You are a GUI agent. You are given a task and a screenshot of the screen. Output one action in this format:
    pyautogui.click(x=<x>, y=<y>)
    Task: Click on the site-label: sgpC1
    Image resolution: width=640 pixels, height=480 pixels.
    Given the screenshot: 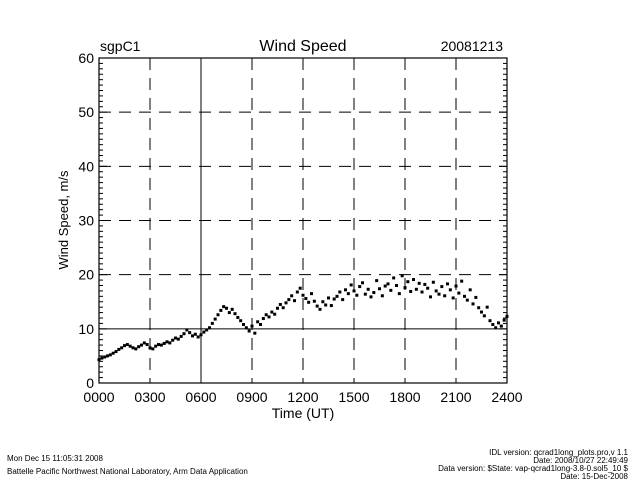 What is the action you would take?
    pyautogui.click(x=120, y=46)
    